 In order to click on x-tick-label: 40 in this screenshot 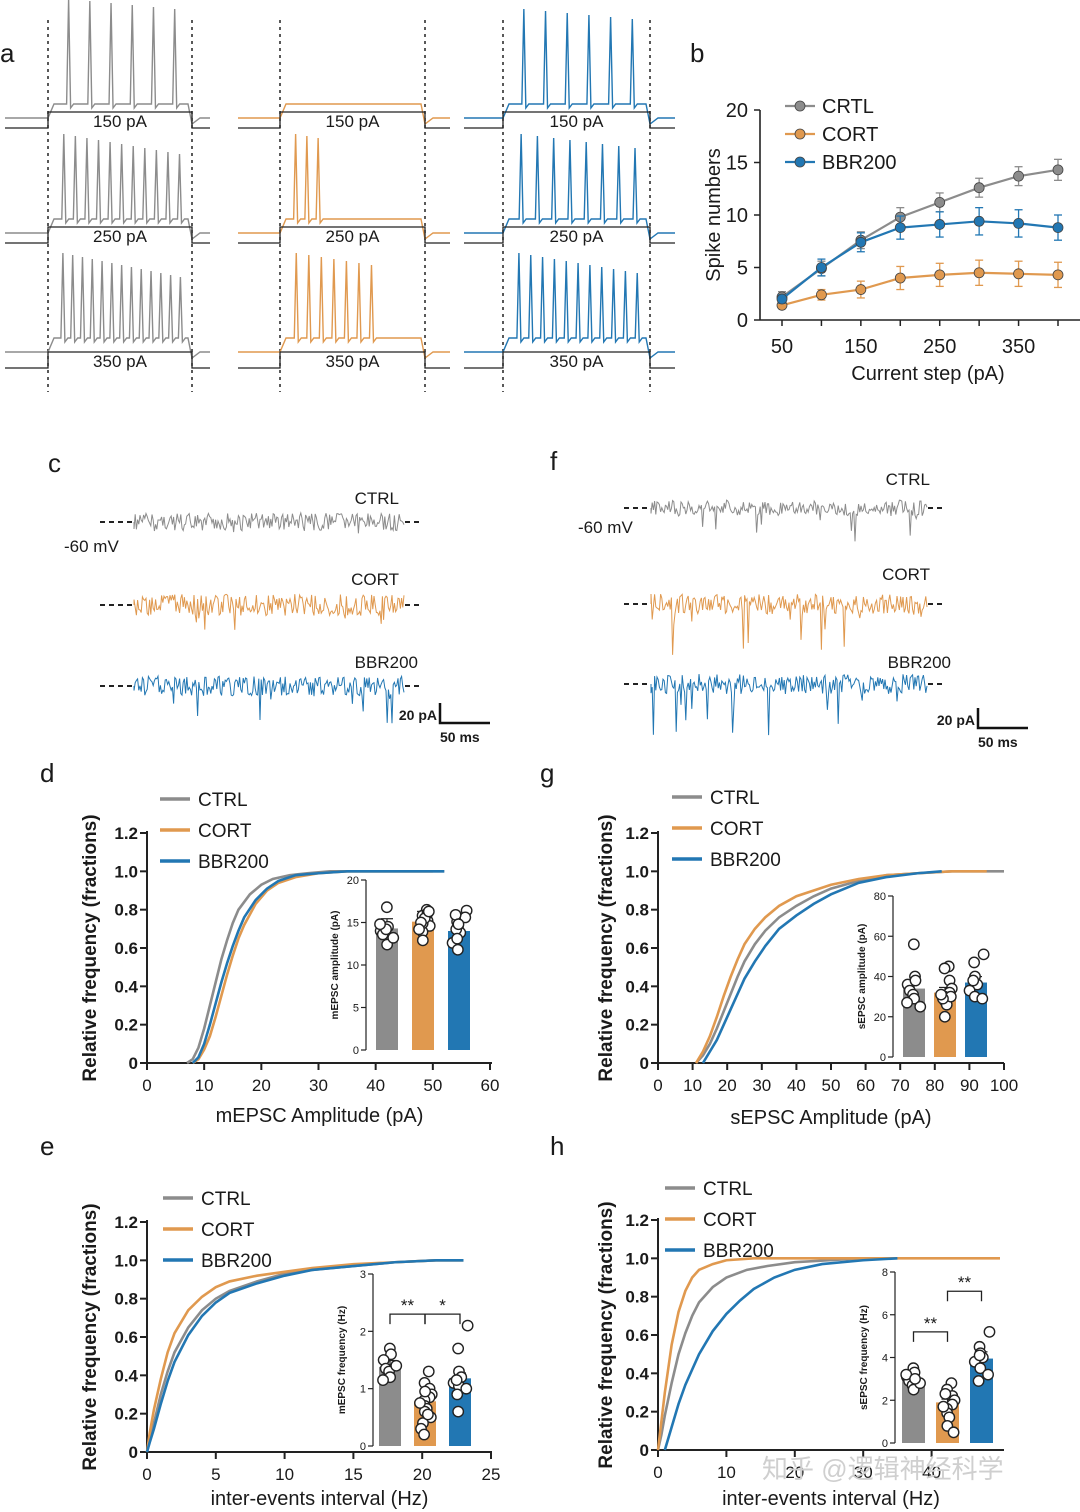, I will do `click(931, 1472)`.